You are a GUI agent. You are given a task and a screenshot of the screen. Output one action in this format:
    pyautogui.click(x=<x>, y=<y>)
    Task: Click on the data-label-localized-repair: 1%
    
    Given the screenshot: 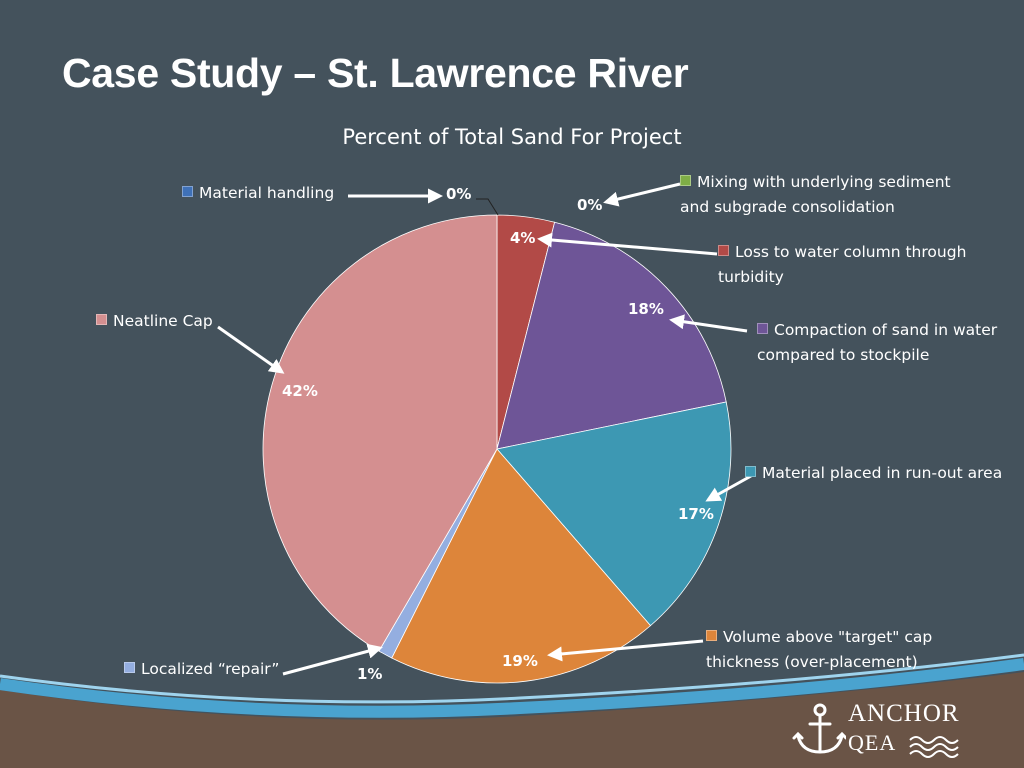 What is the action you would take?
    pyautogui.click(x=370, y=674)
    